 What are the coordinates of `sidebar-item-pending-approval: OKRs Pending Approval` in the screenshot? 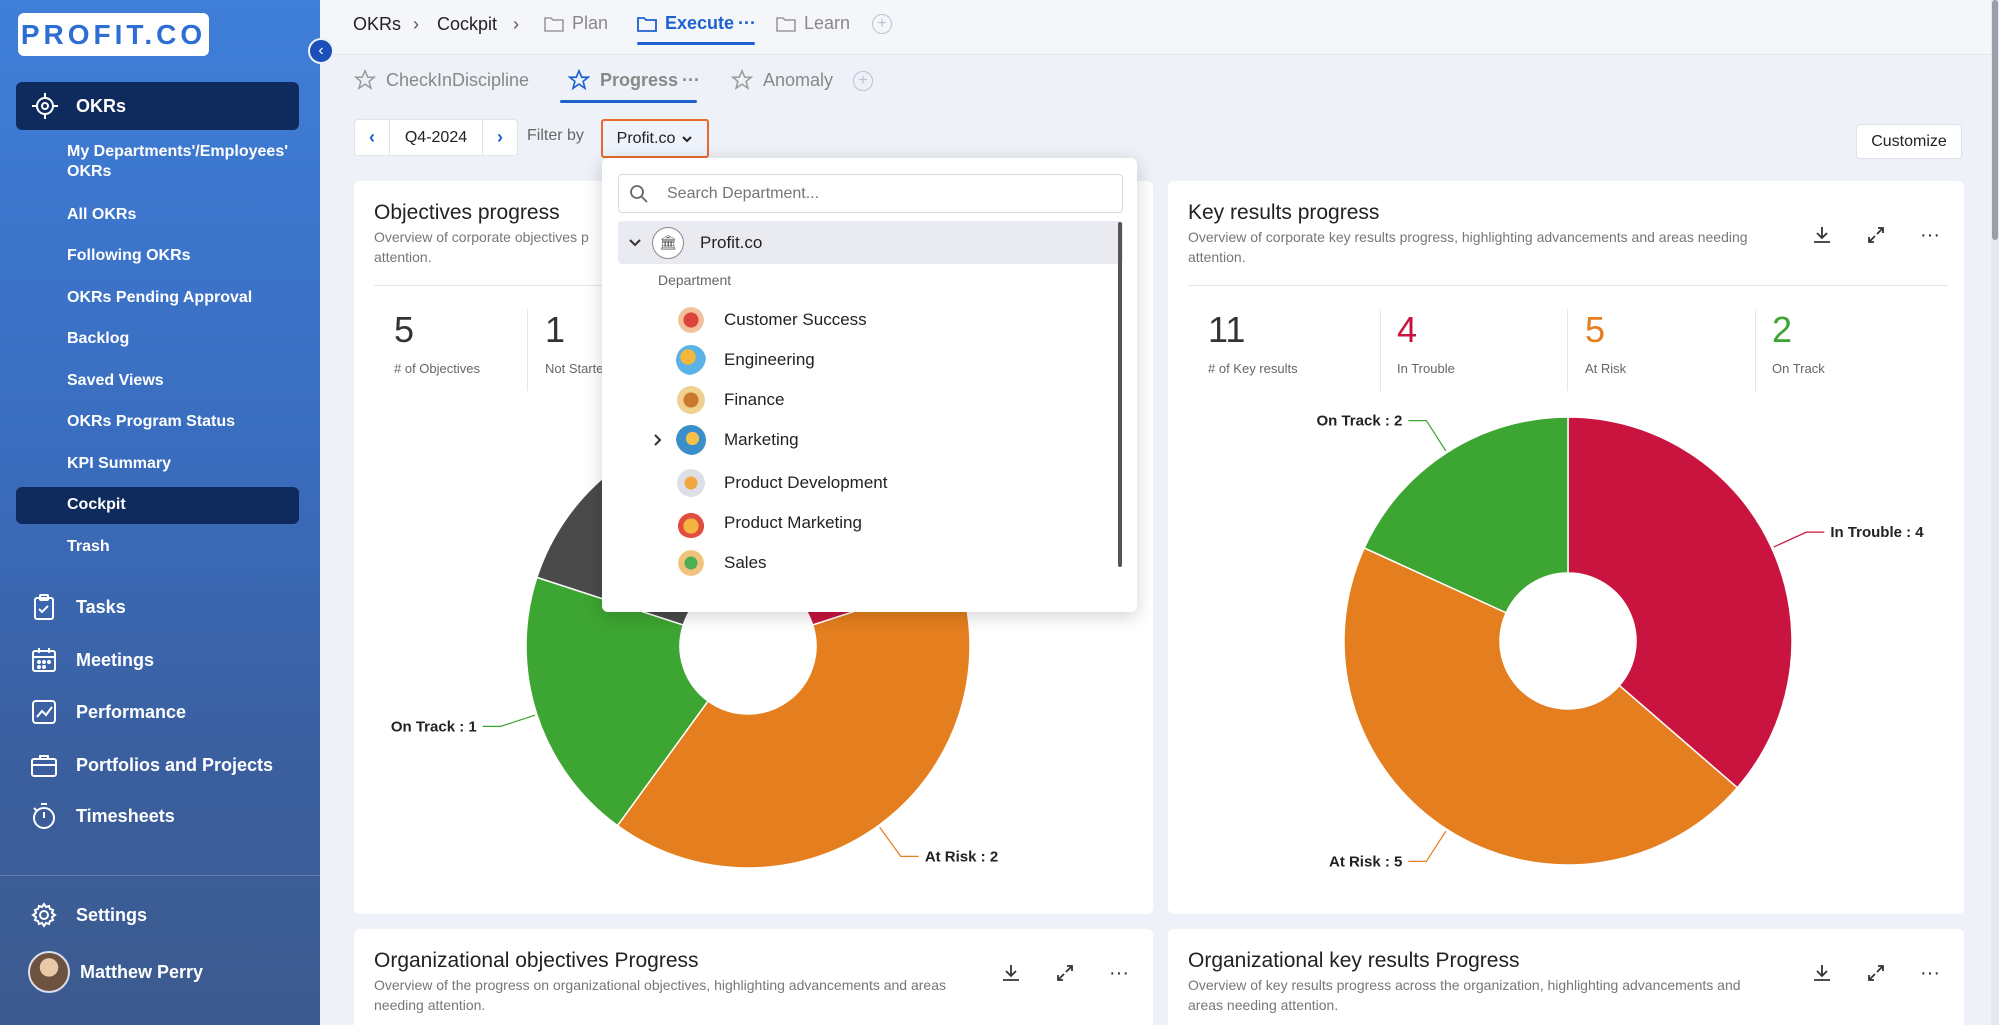 It's located at (160, 297).